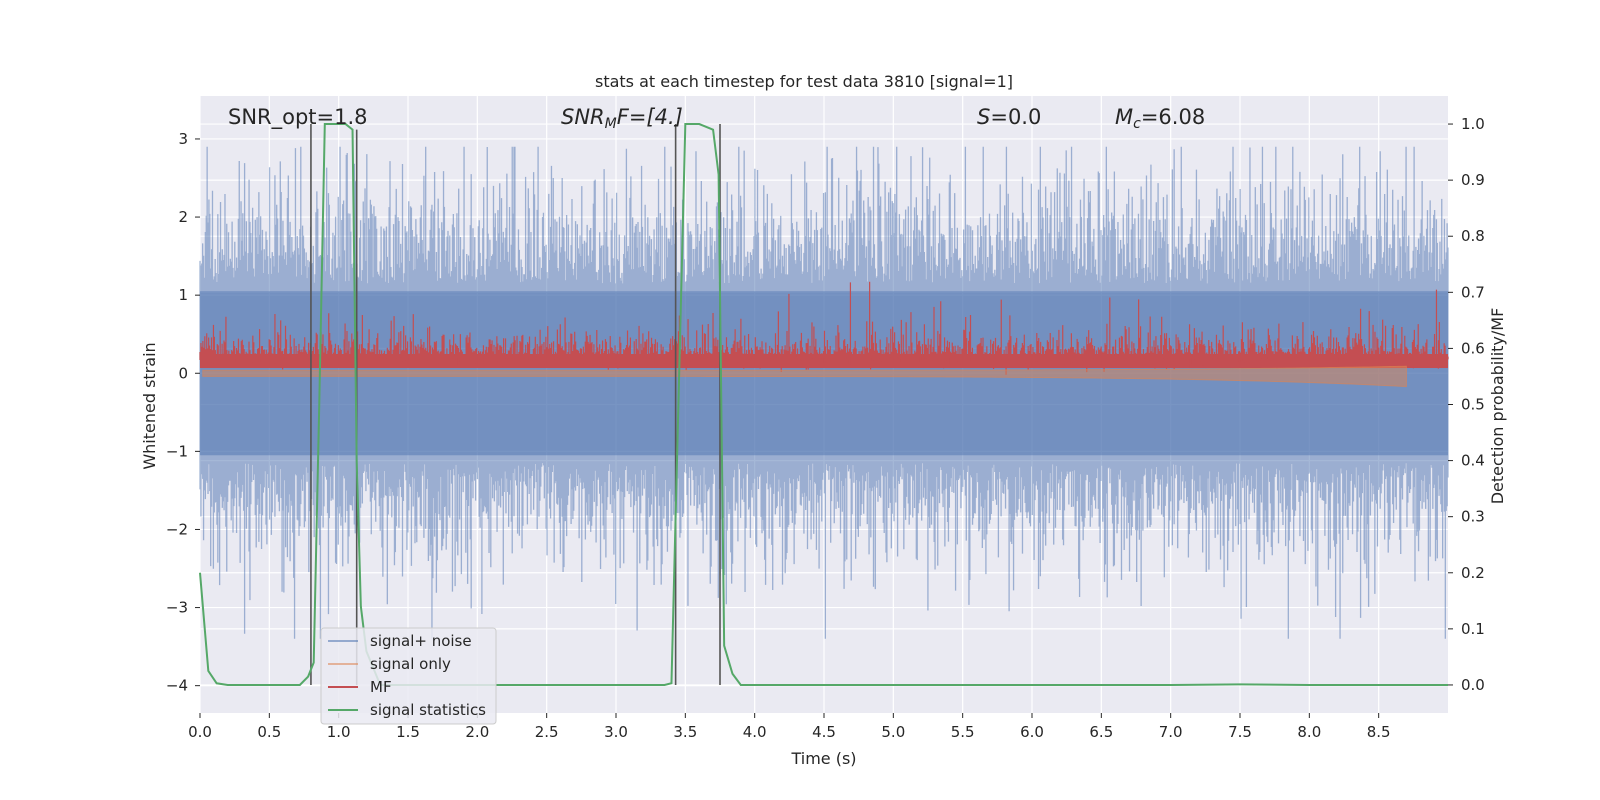 The width and height of the screenshot is (1600, 800). I want to click on x-tick-label: 3.0, so click(616, 732).